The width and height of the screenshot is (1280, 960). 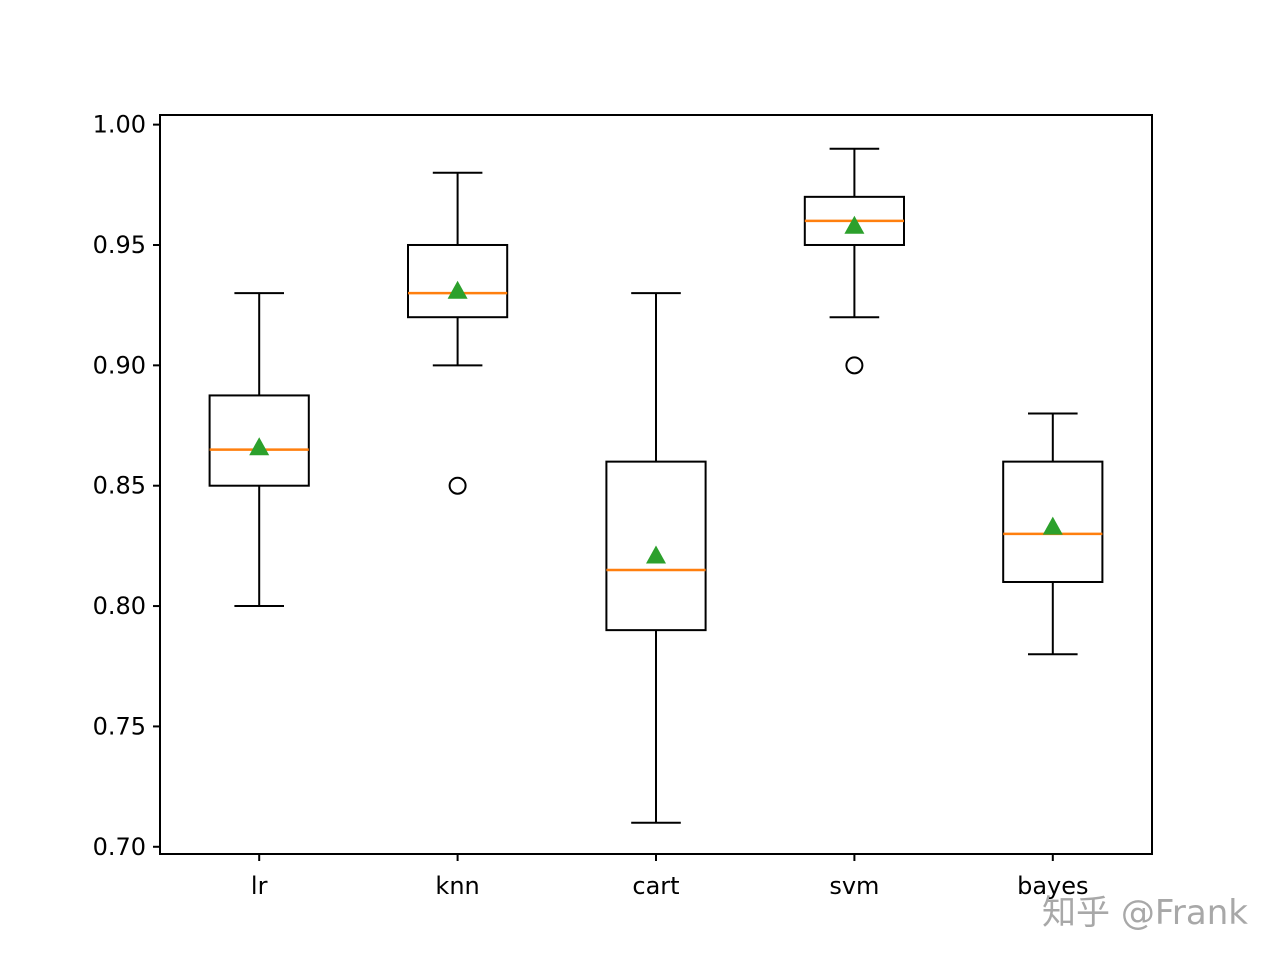 I want to click on y-tick-label: 0.90, so click(x=119, y=365).